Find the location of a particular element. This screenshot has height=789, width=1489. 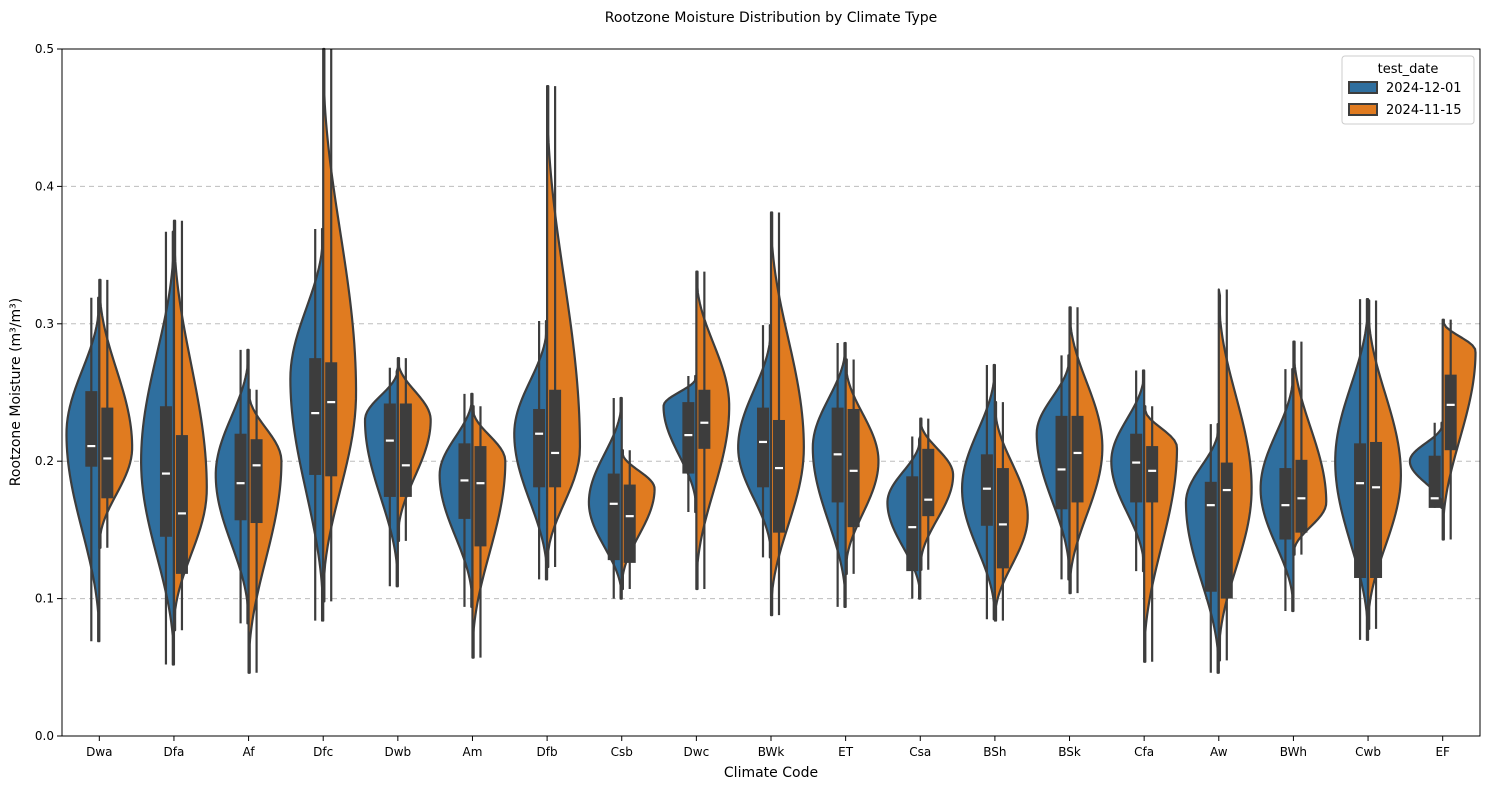

violin-group-dfc is located at coordinates (323, 334).